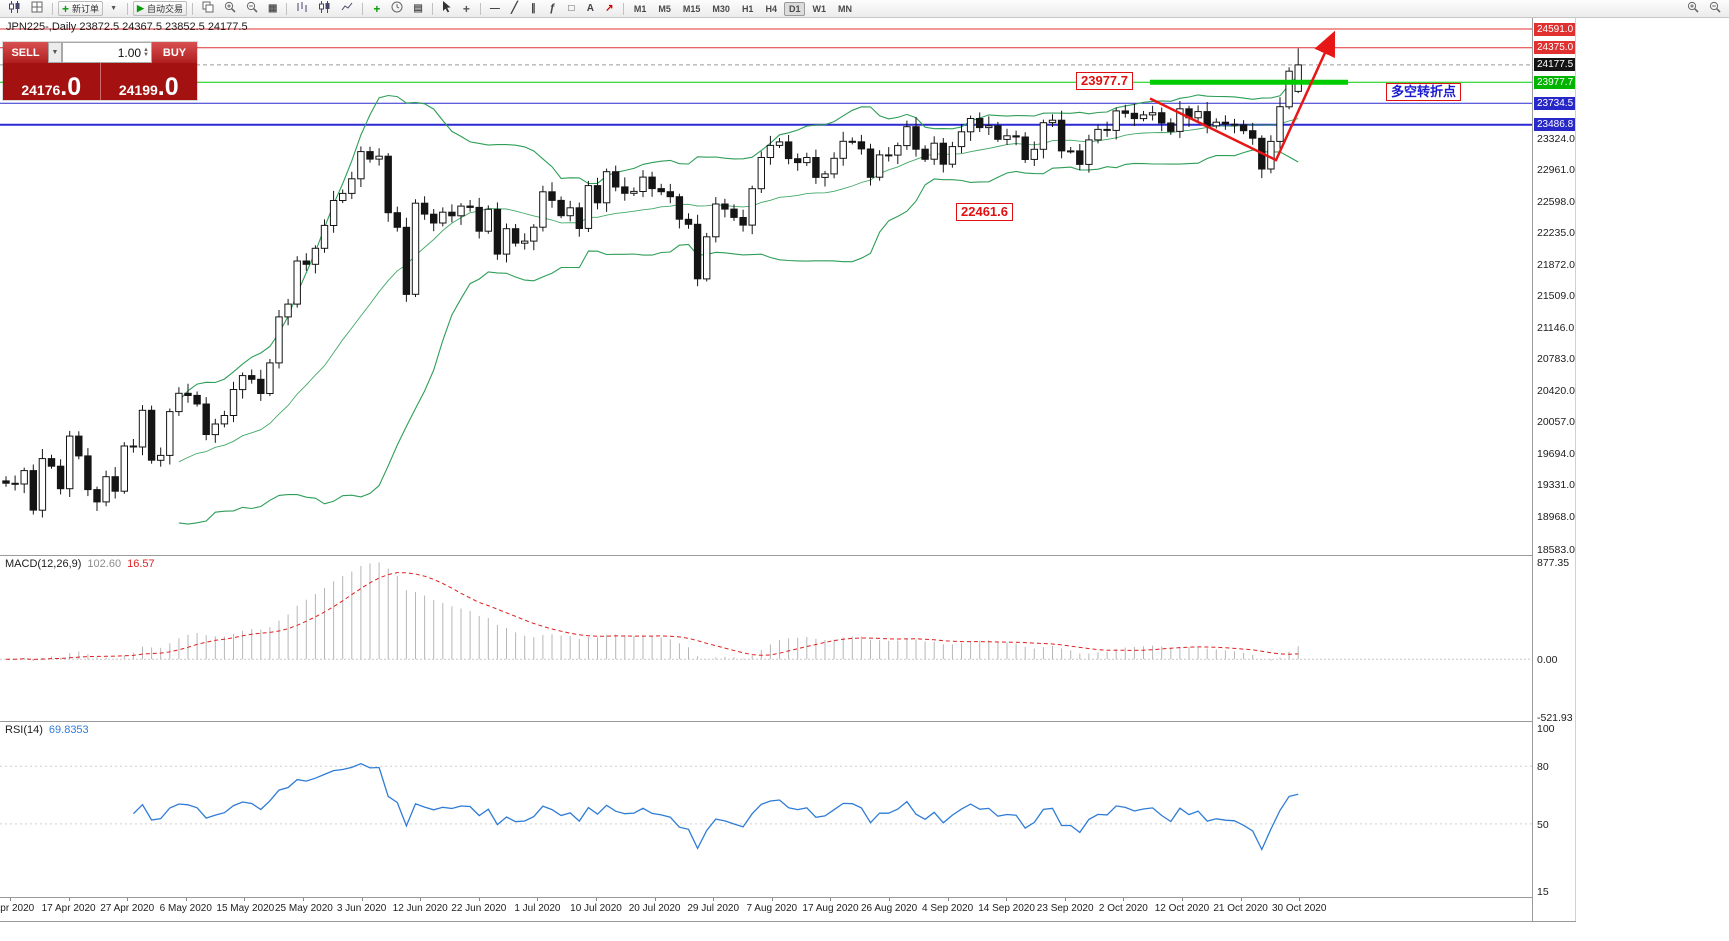  Describe the element at coordinates (127, 908) in the screenshot. I see `date-label: 27 Apr 2020` at that location.